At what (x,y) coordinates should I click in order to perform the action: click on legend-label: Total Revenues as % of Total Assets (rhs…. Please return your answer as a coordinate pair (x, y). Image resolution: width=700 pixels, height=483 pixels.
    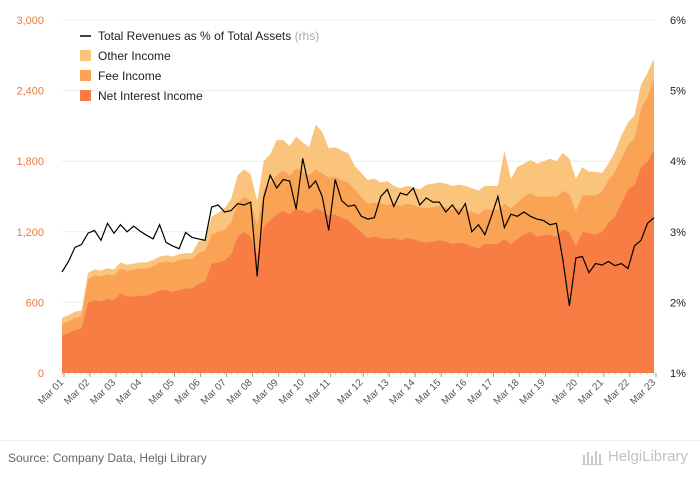
    Looking at the image, I should click on (208, 36).